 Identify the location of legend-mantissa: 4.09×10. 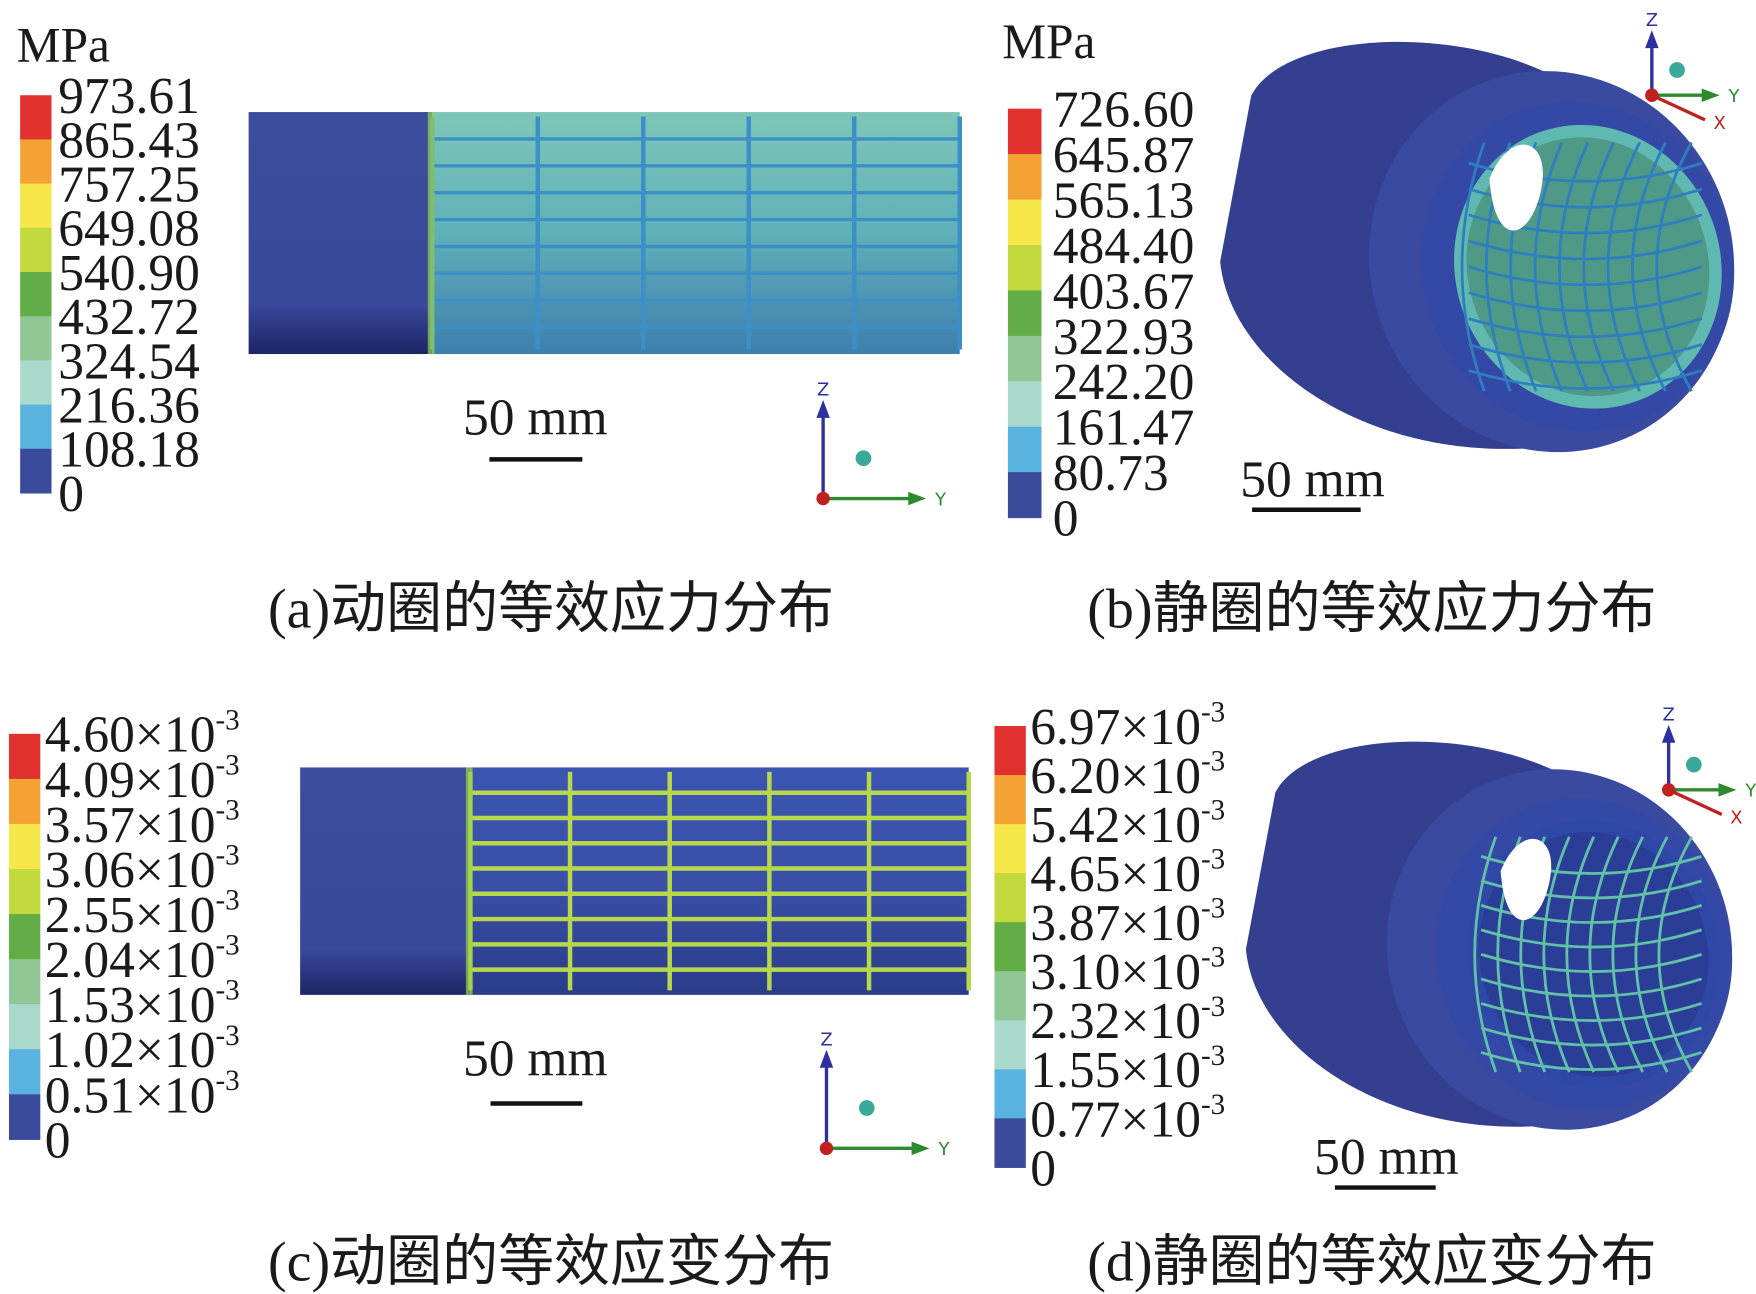
(130, 780).